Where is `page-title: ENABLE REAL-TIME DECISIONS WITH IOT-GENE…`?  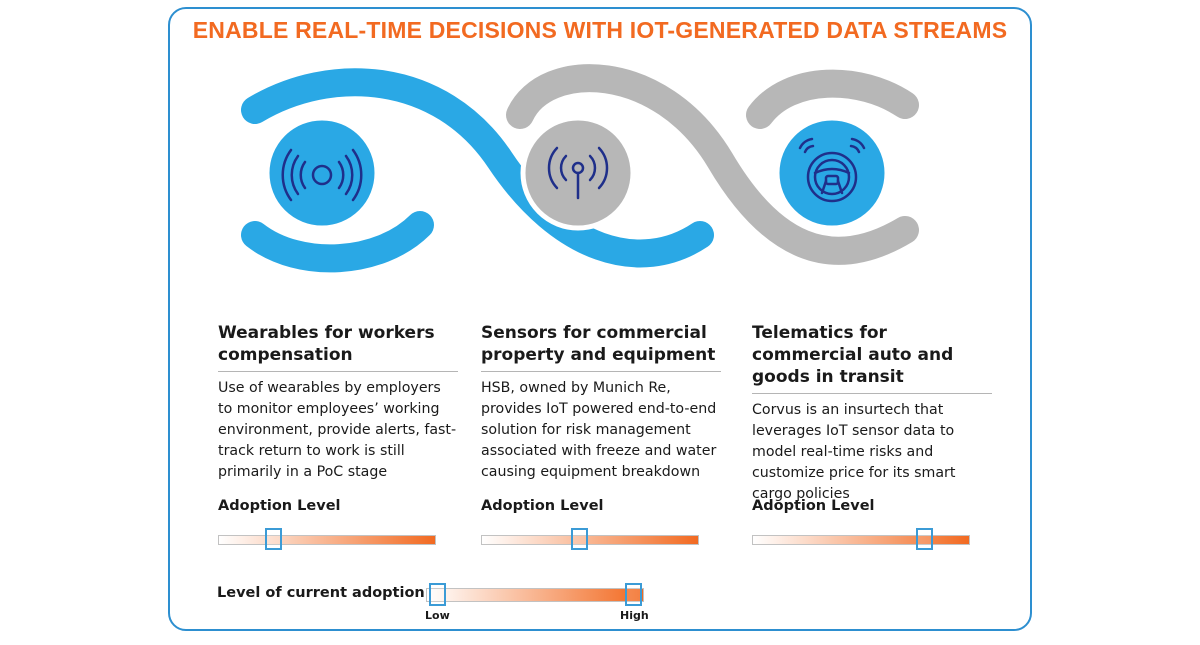
page-title: ENABLE REAL-TIME DECISIONS WITH IOT-GENE… is located at coordinates (600, 30).